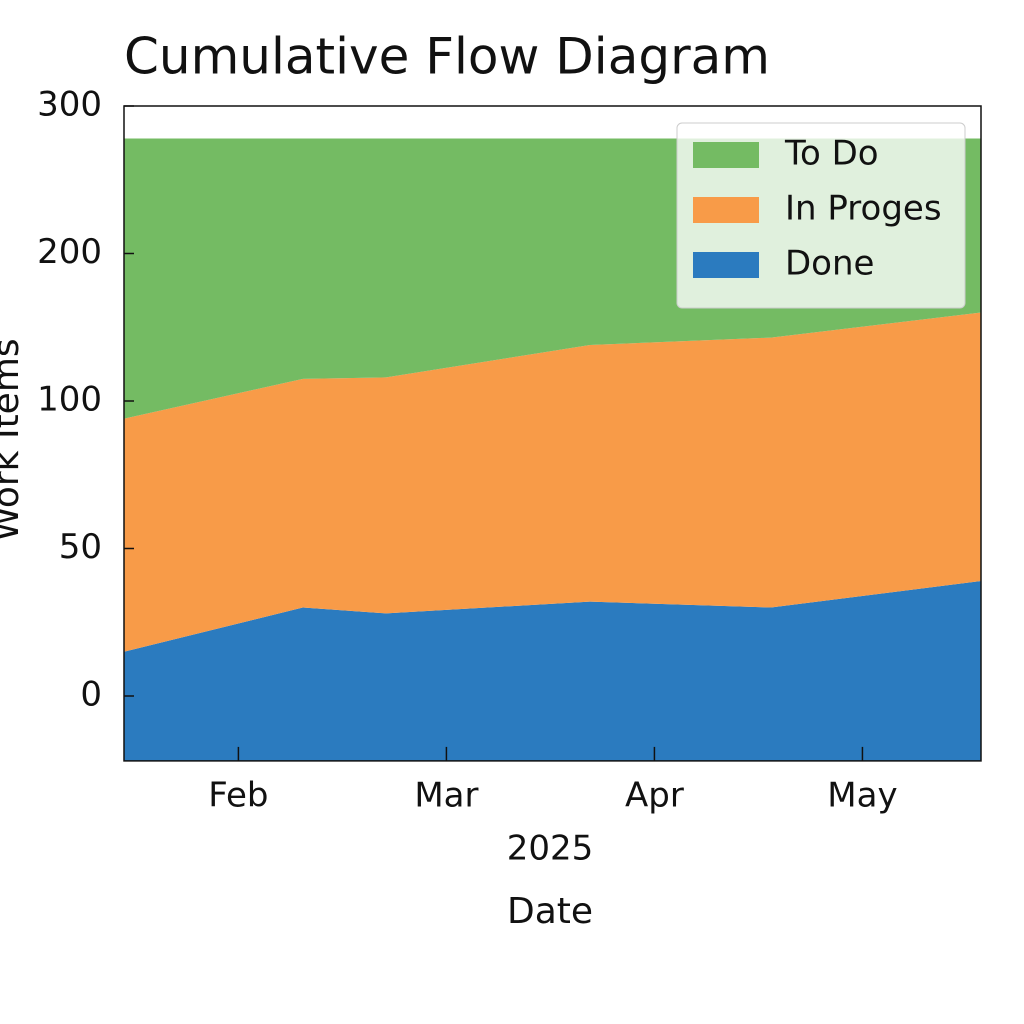 This screenshot has height=1024, width=1024. I want to click on area, so click(552, 670).